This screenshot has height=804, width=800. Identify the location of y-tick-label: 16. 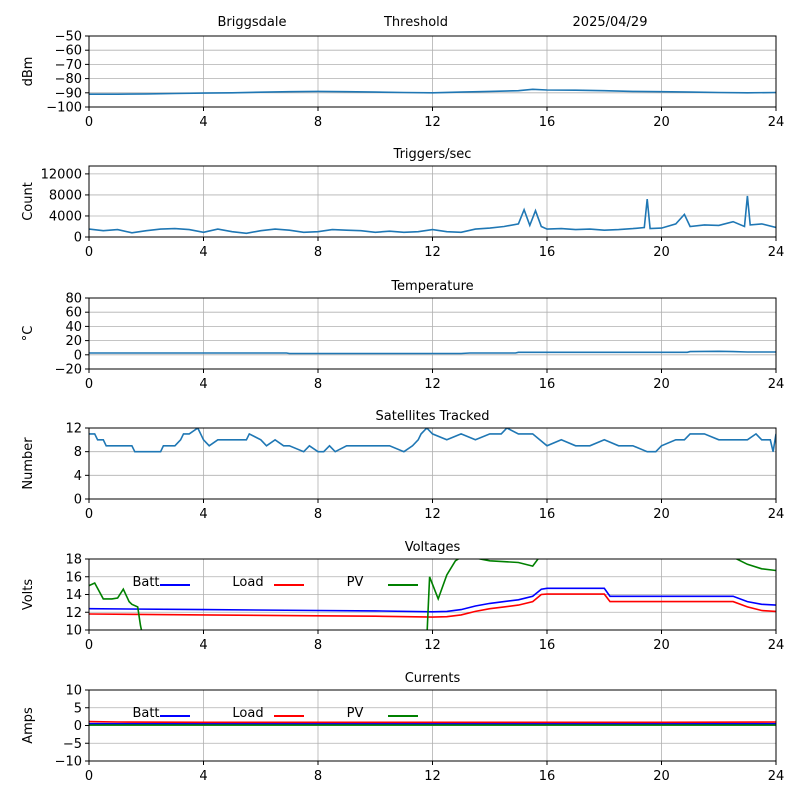
(73, 577).